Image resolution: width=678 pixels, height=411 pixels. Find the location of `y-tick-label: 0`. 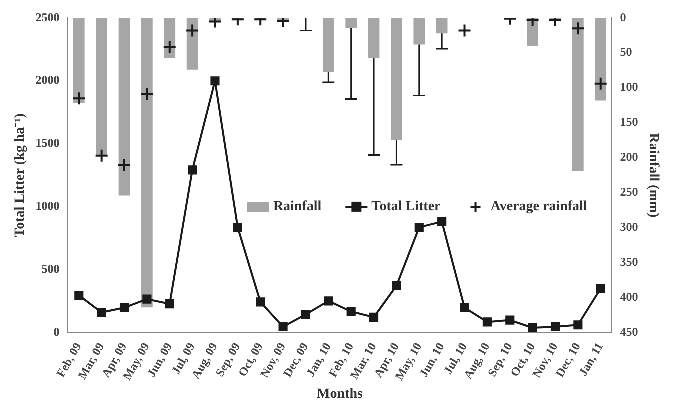

y-tick-label: 0 is located at coordinates (57, 331).